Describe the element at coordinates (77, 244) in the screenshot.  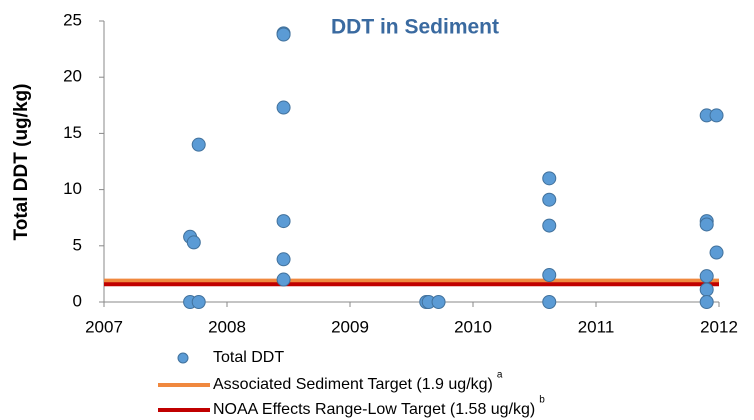
I see `y-tick-label: 5` at that location.